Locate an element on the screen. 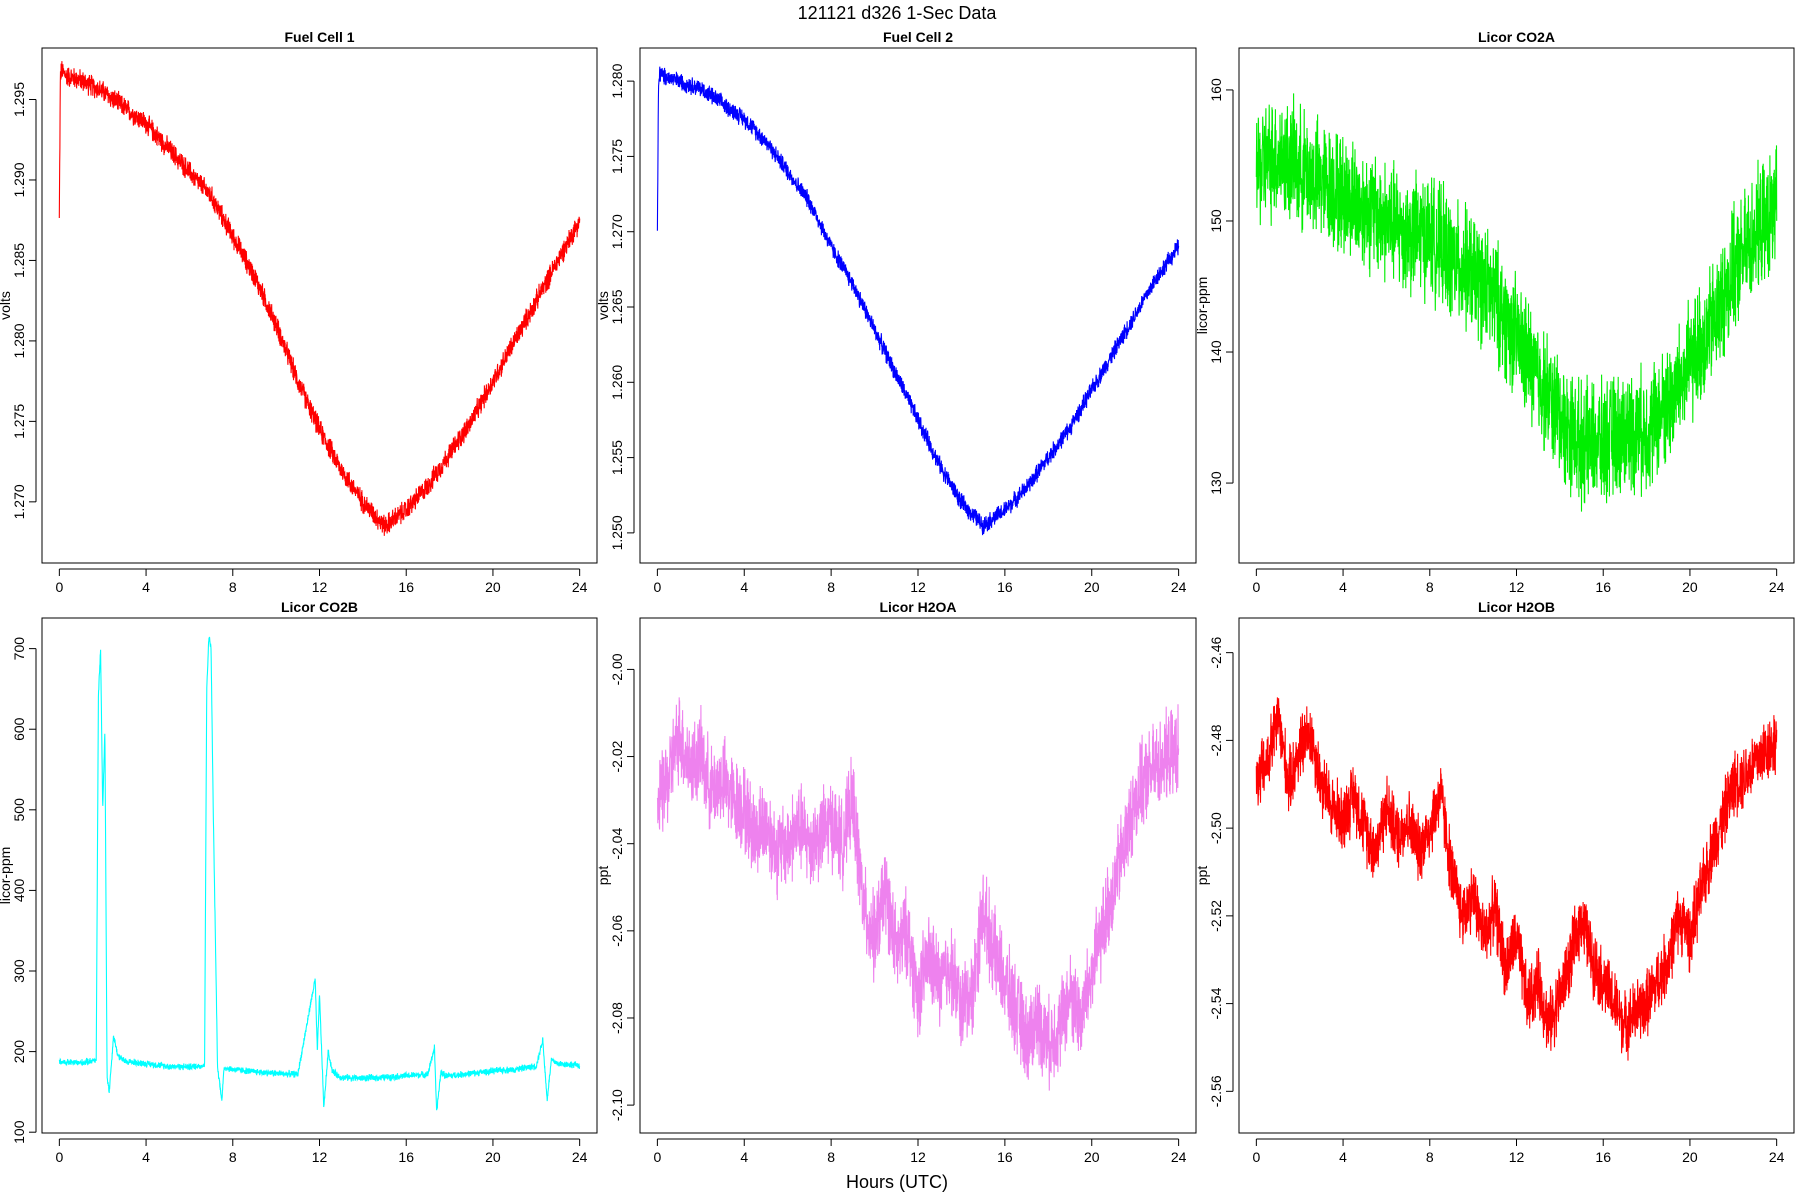 Image resolution: width=1800 pixels, height=1200 pixels. panel-title: Fuel Cell 1 is located at coordinates (319, 37).